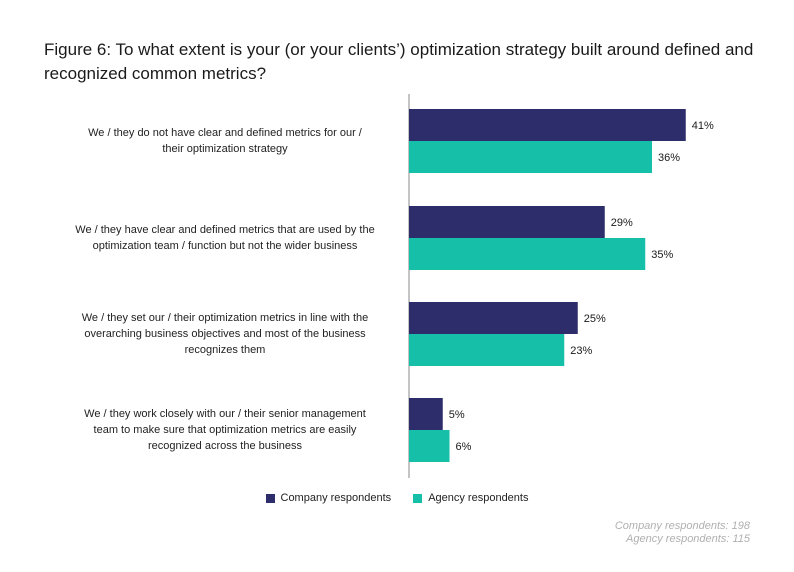 This screenshot has width=794, height=572. I want to click on category-label-line: recognizes them, so click(225, 350).